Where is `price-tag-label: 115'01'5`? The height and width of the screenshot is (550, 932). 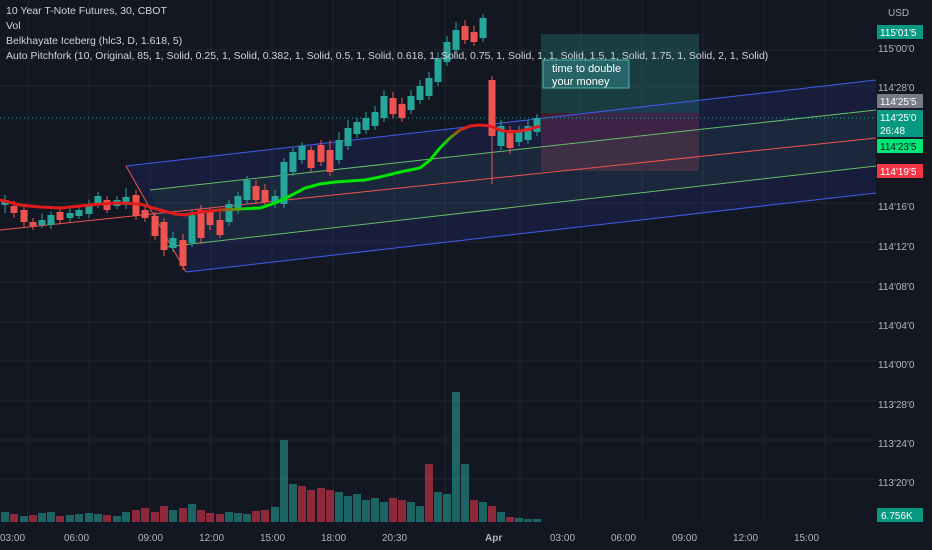
price-tag-label: 115'01'5 is located at coordinates (898, 33).